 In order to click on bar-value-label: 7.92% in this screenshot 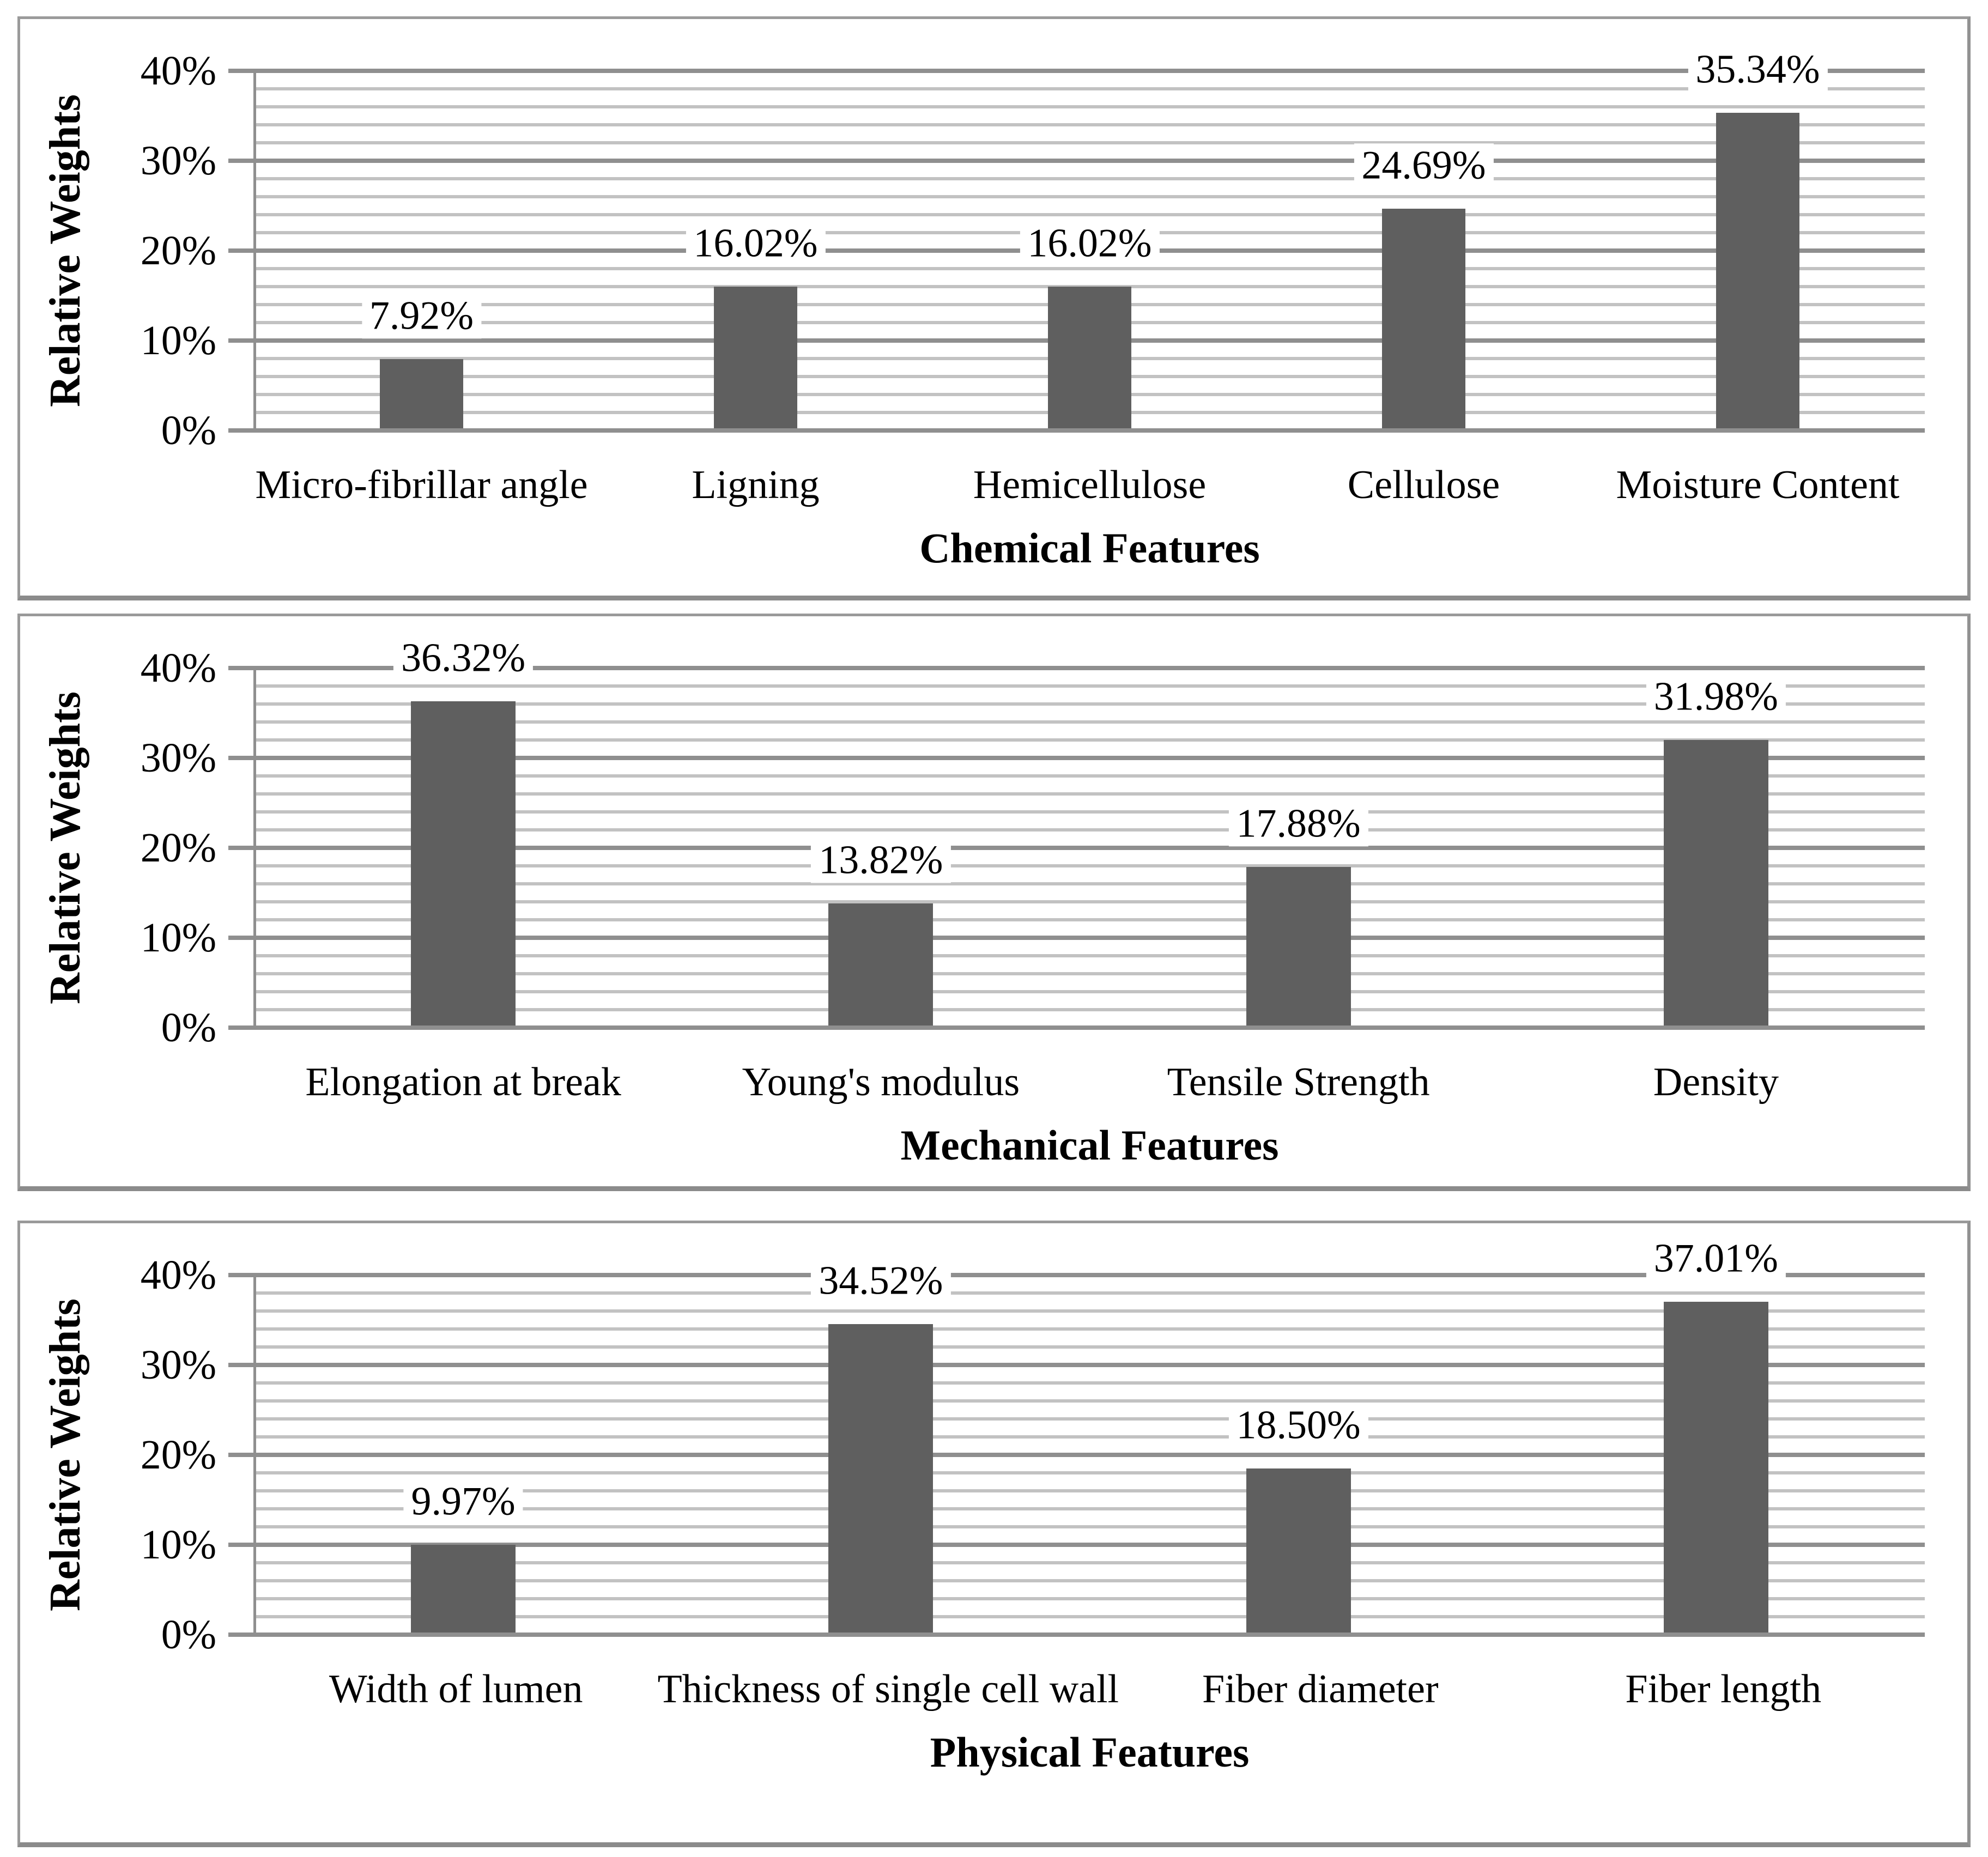, I will do `click(421, 316)`.